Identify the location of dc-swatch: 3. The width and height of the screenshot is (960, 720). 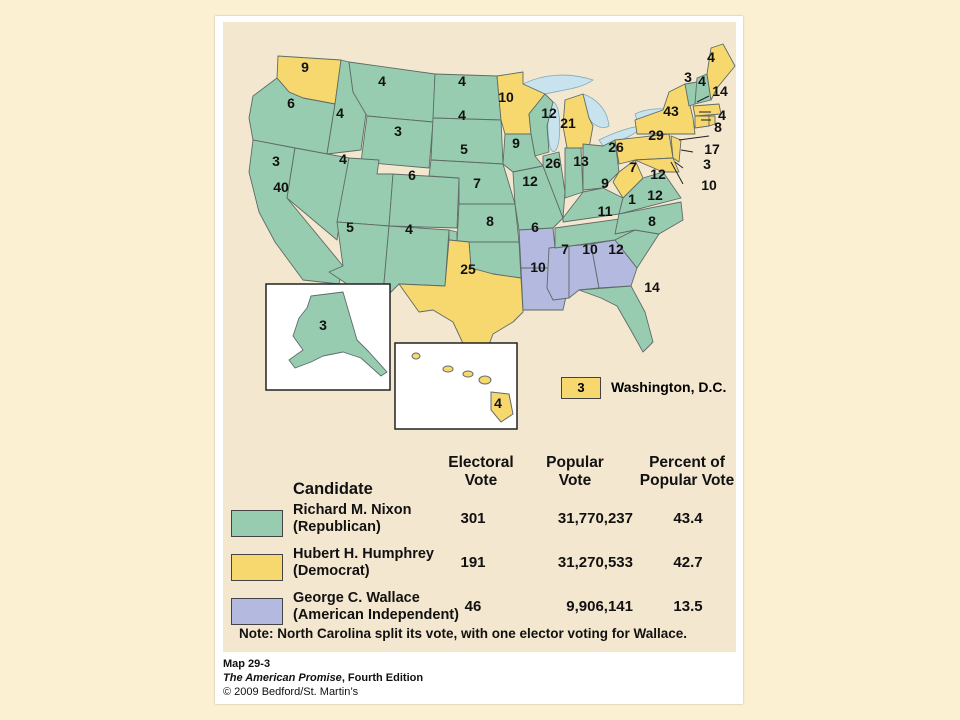
(581, 388).